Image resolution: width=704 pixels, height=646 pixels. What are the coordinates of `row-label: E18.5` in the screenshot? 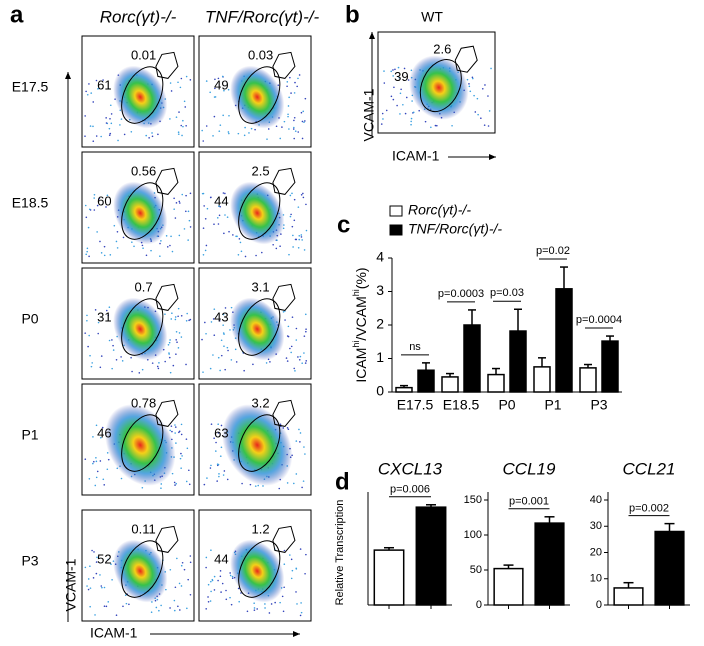 It's located at (30, 203).